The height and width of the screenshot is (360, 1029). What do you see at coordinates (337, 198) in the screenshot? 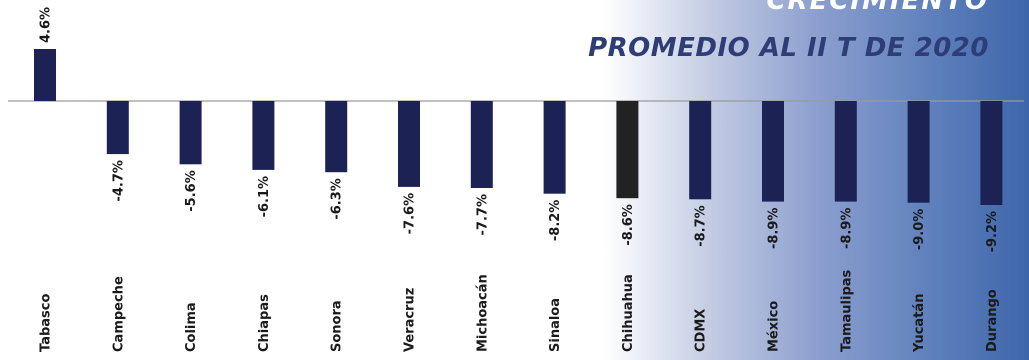
I see `value-label: -6.3%` at bounding box center [337, 198].